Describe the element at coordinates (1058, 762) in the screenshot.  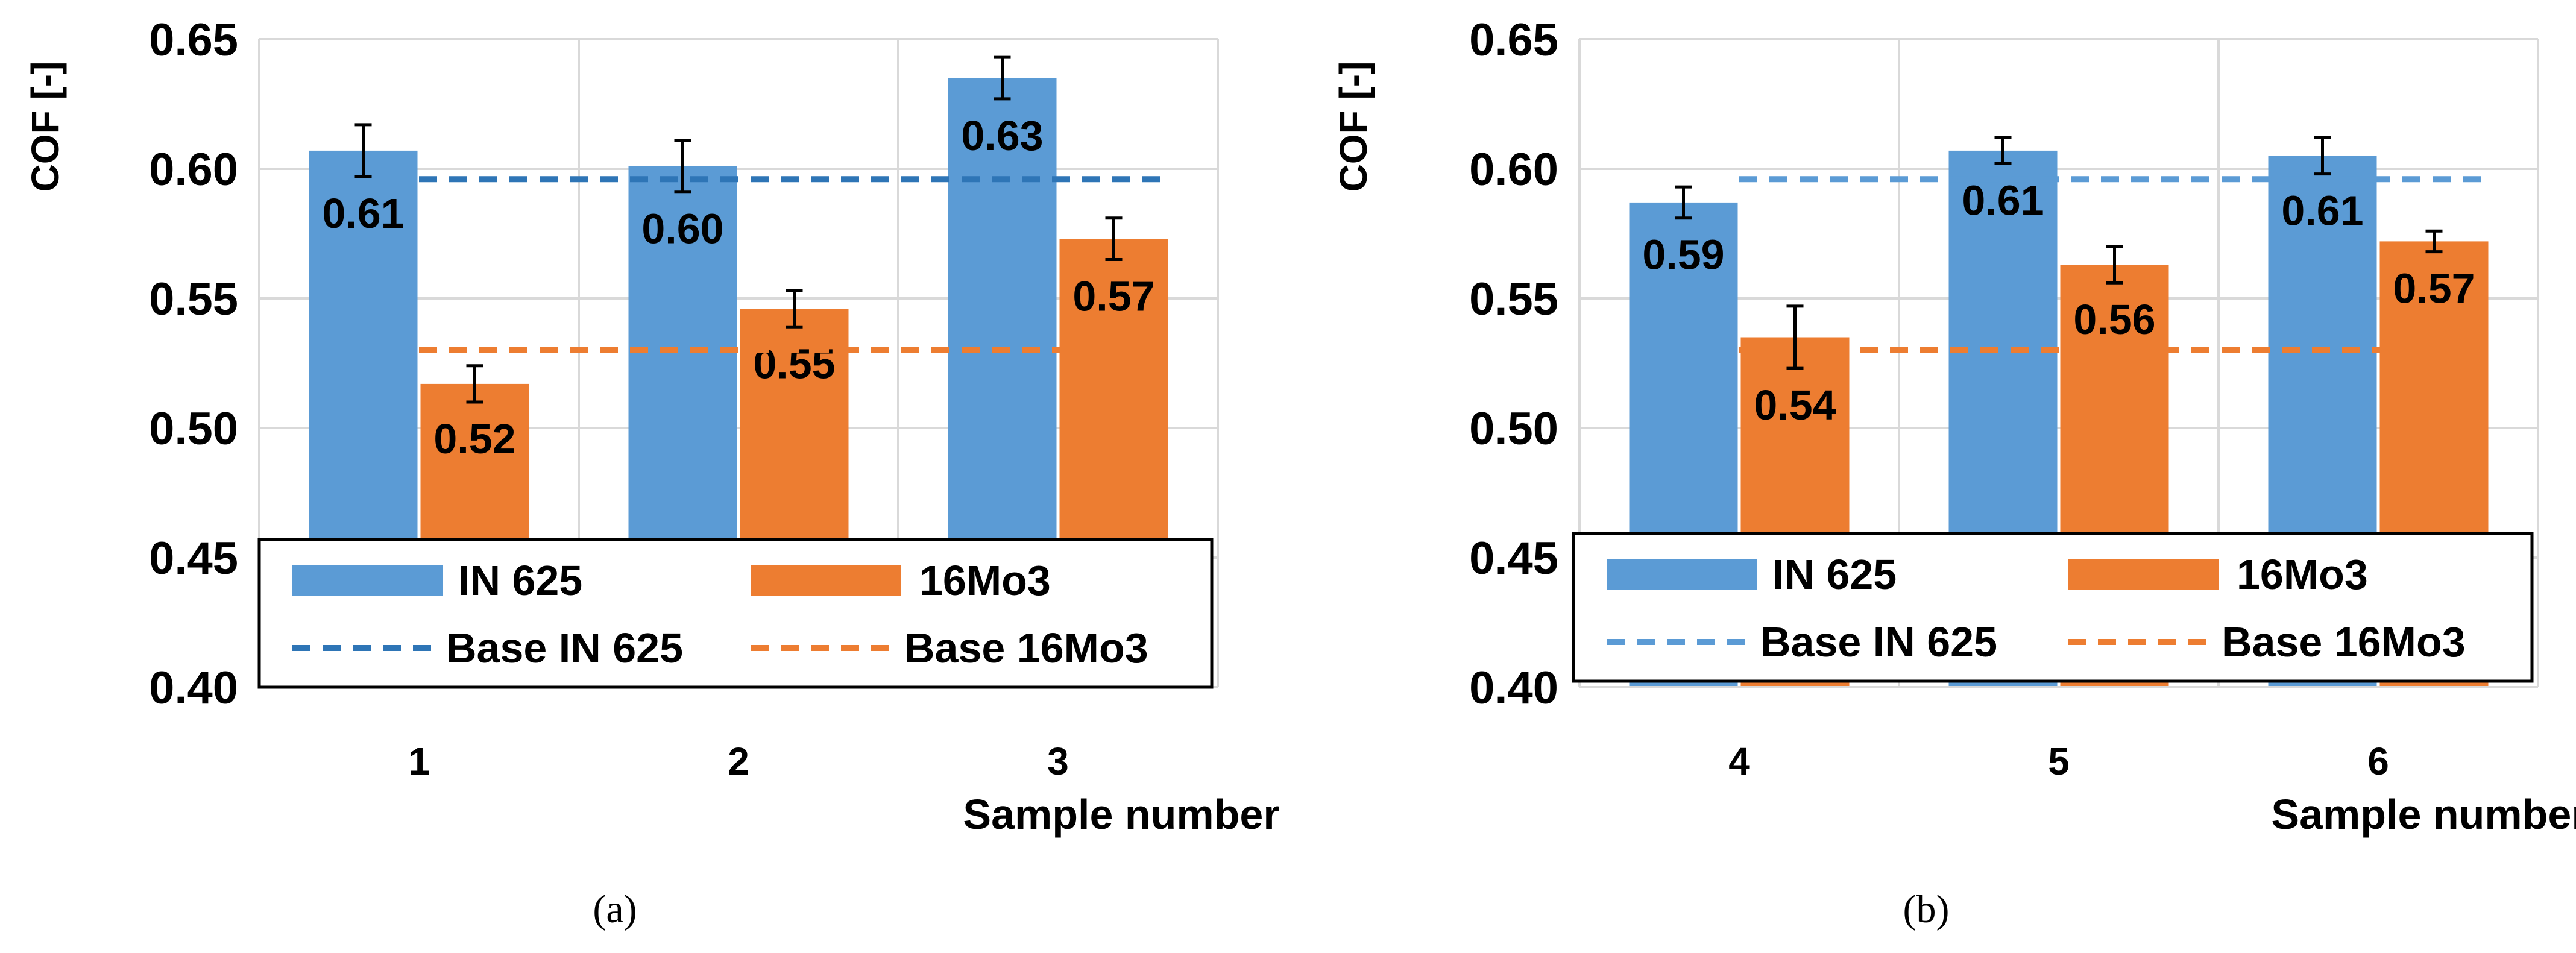
I see `x-tick-label: 3` at that location.